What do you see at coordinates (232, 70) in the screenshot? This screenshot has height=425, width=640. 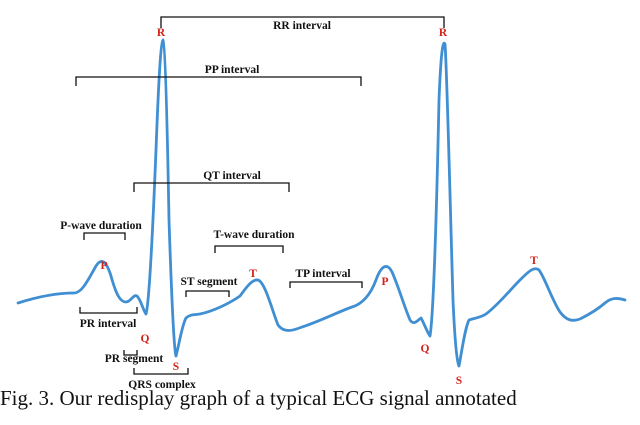 I see `pp-interval-label: PP interval` at bounding box center [232, 70].